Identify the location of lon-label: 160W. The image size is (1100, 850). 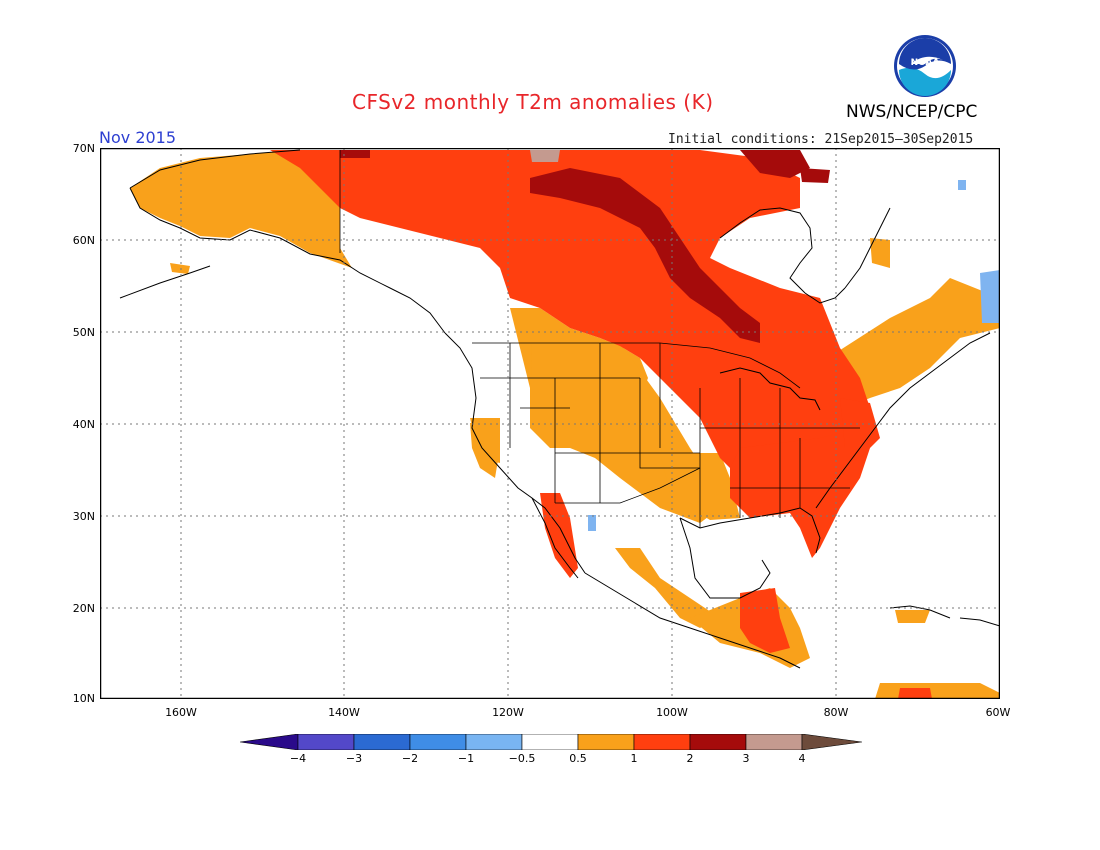
(181, 712).